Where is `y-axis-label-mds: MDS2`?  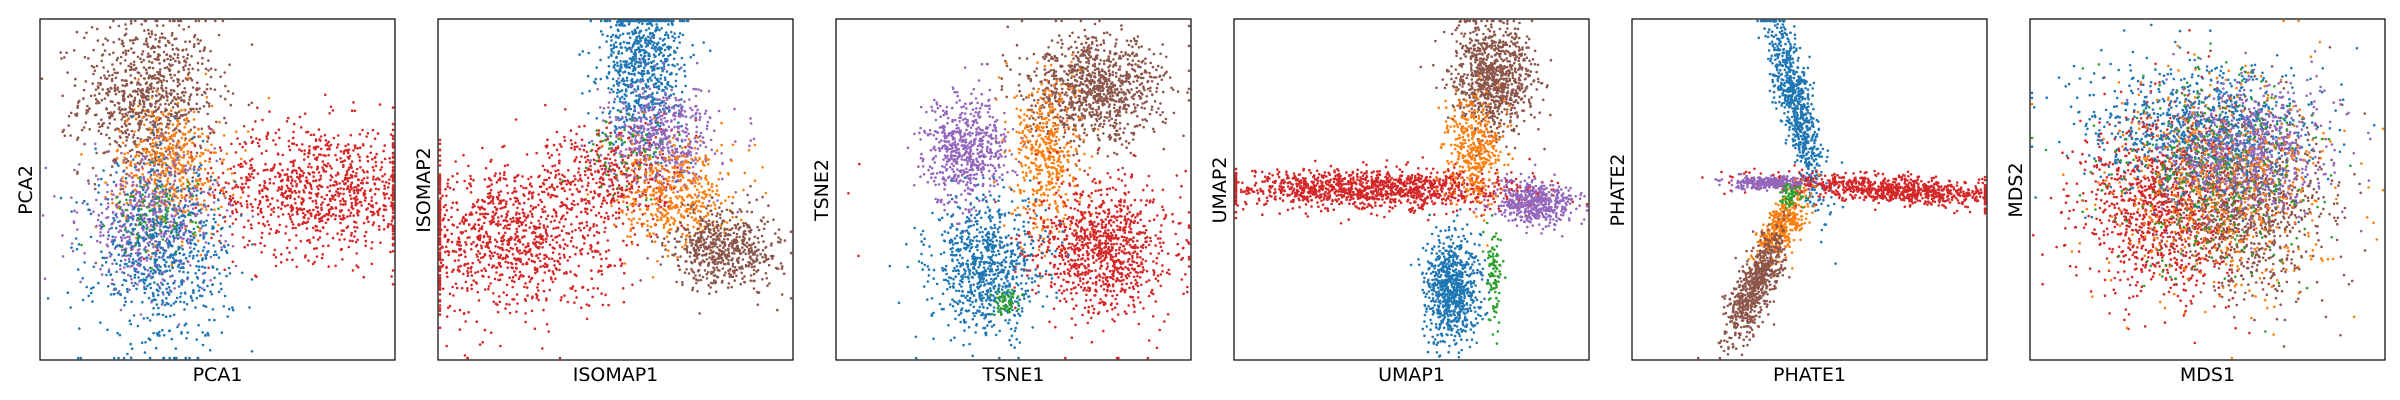 y-axis-label-mds: MDS2 is located at coordinates (2016, 189).